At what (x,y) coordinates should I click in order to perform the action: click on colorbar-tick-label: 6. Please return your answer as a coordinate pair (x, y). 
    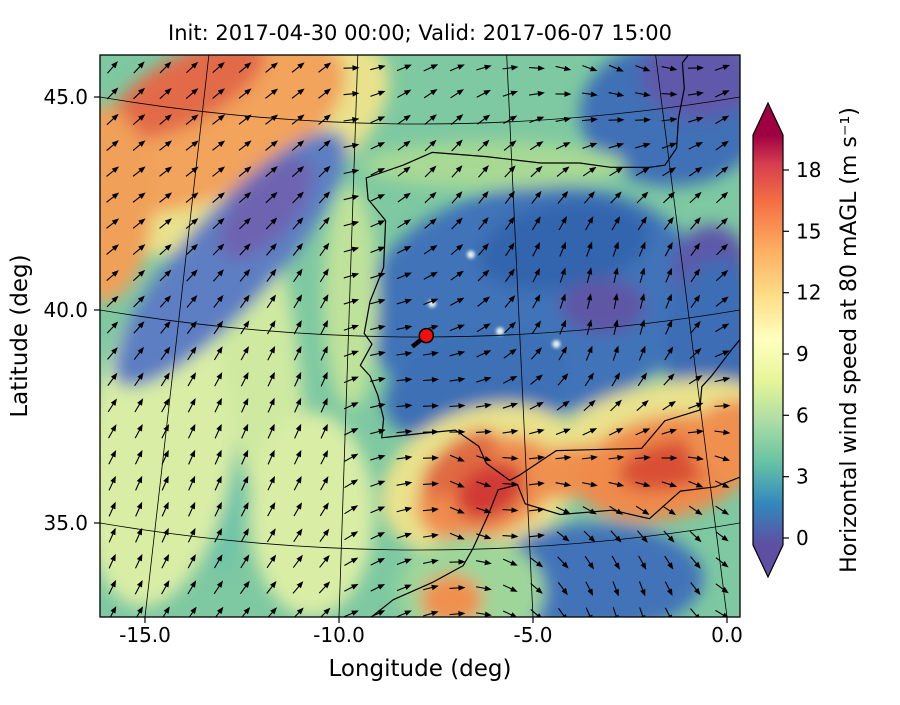
    Looking at the image, I should click on (802, 415).